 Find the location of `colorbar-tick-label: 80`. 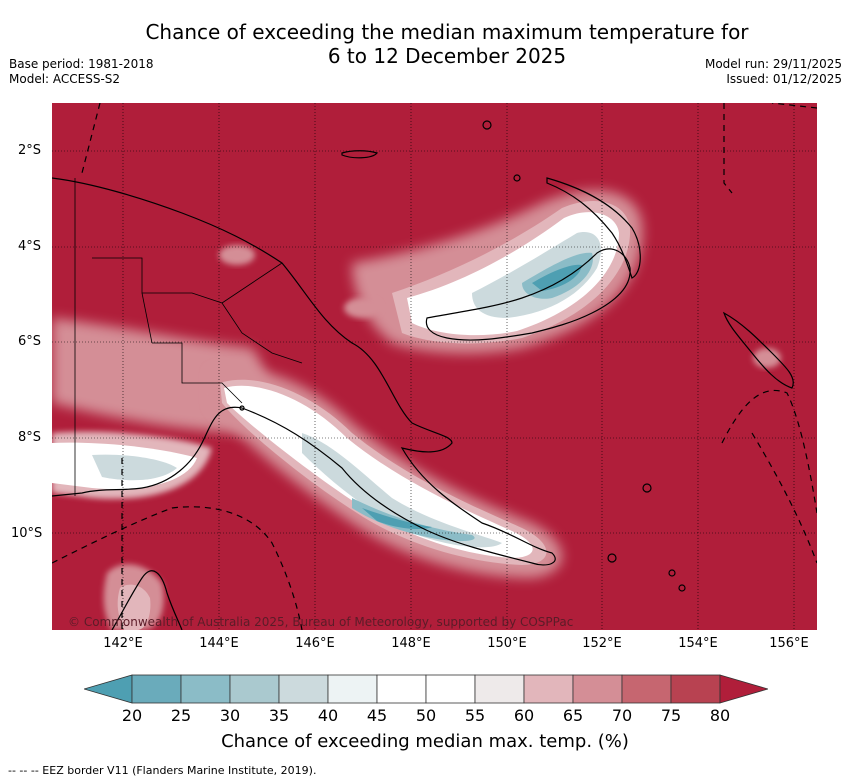

colorbar-tick-label: 80 is located at coordinates (720, 715).